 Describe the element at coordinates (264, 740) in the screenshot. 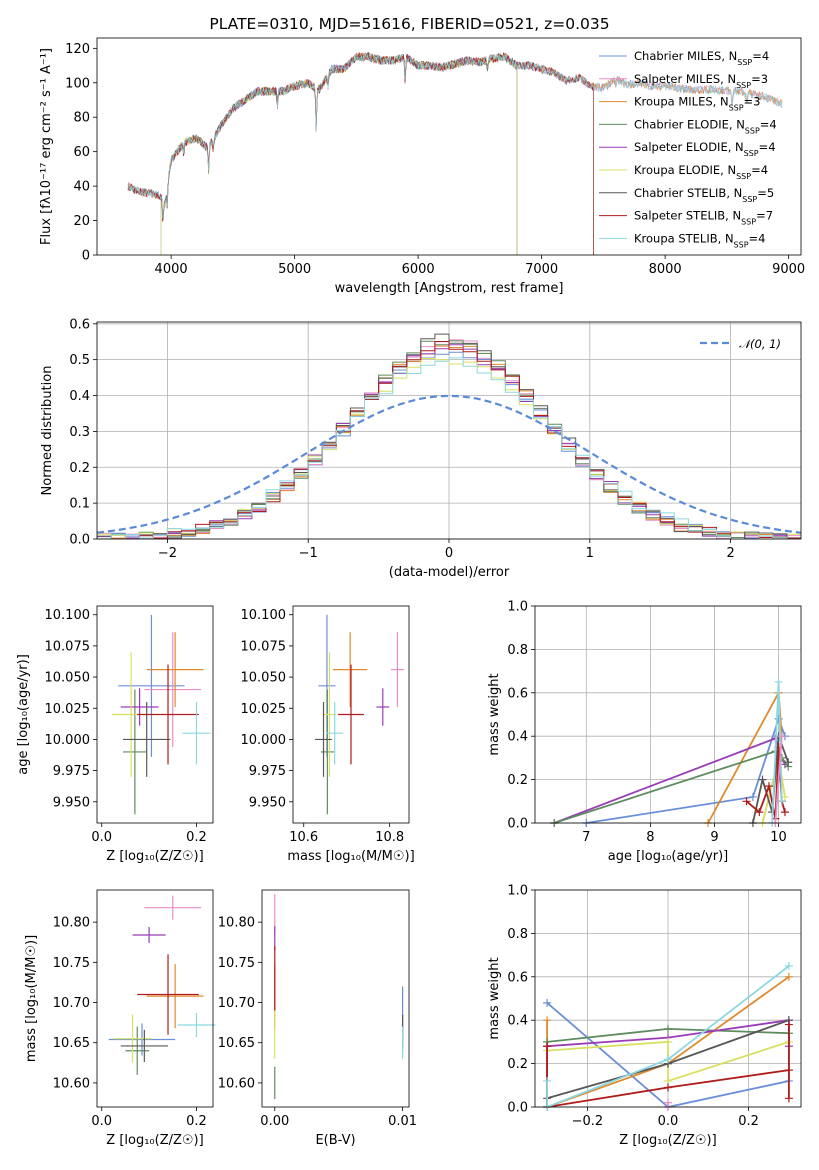

I see `y-tick-label: 10.000` at that location.